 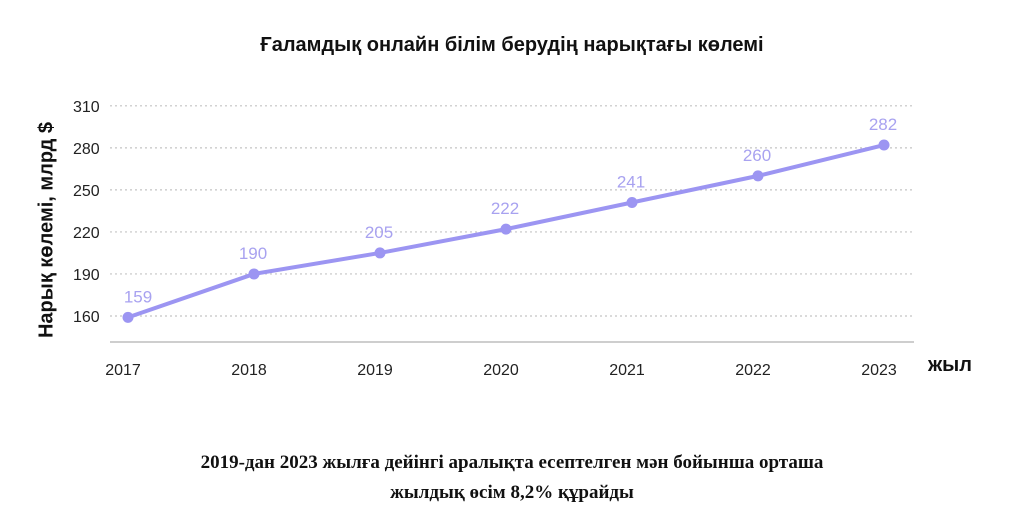 What do you see at coordinates (627, 370) in the screenshot?
I see `x-tick-label: 2021` at bounding box center [627, 370].